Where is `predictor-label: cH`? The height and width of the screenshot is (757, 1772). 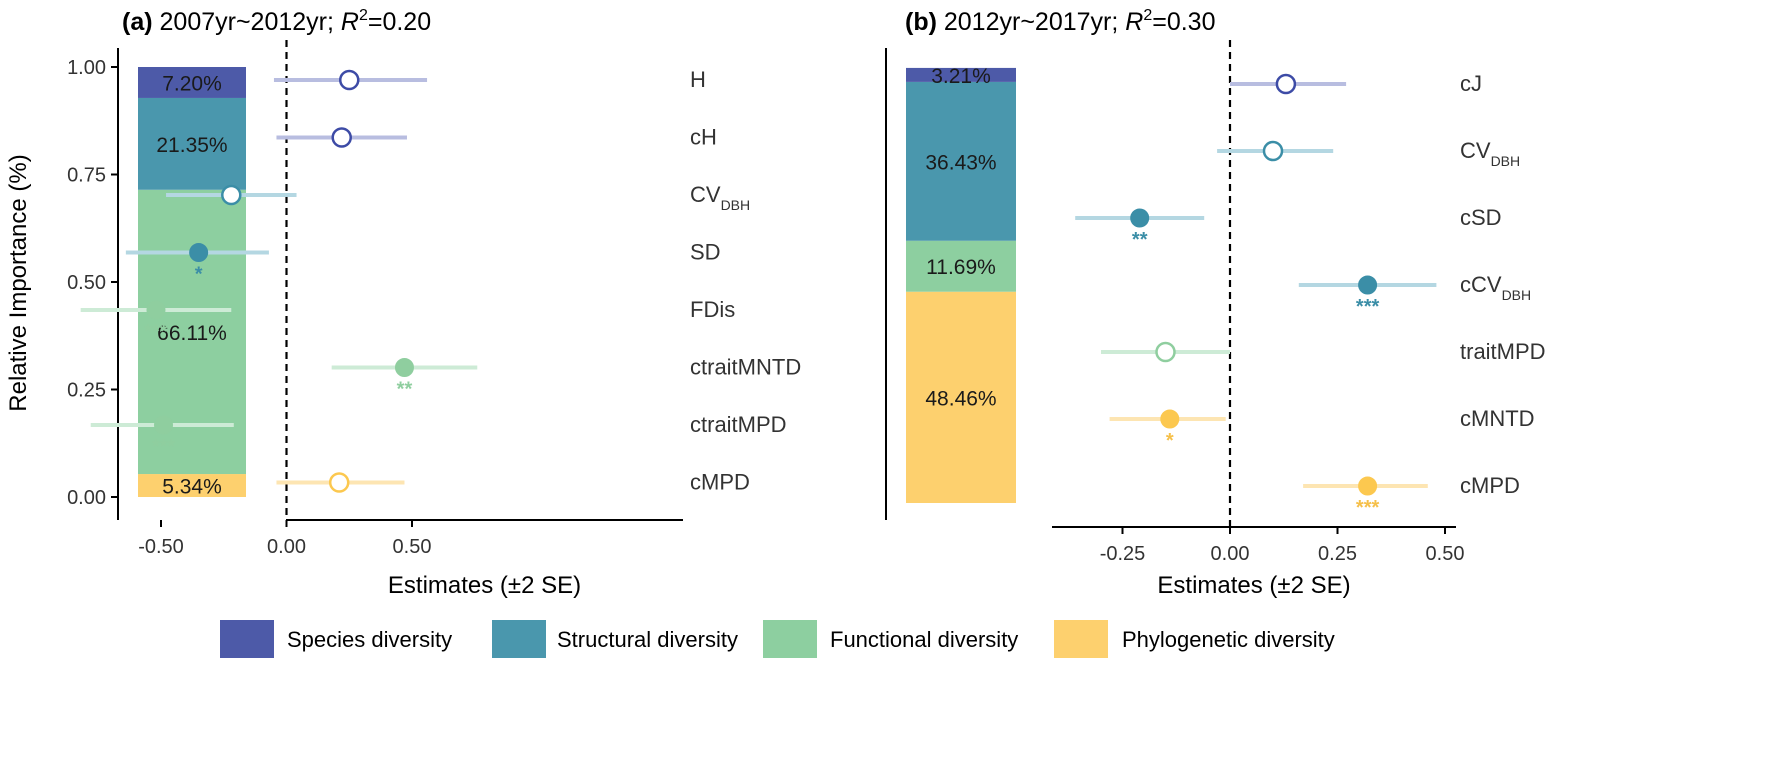 predictor-label: cH is located at coordinates (703, 137).